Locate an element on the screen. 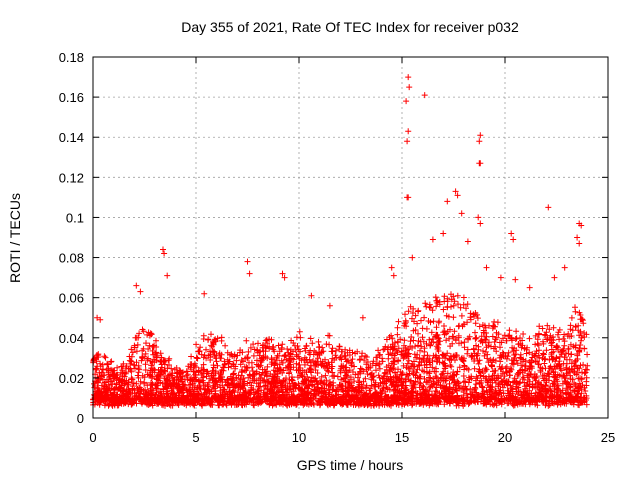 This screenshot has width=640, height=480. x-tick-label: 10 is located at coordinates (299, 437).